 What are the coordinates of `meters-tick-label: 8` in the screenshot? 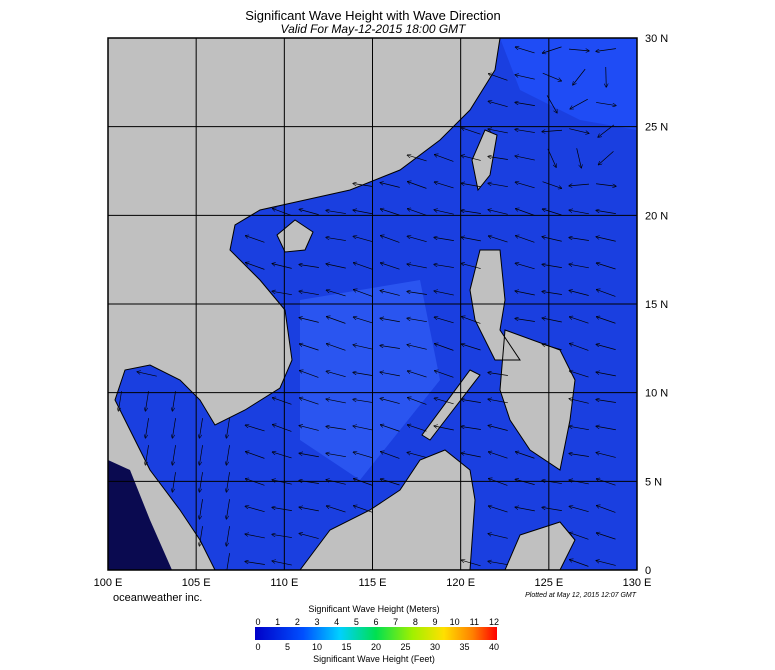 It's located at (415, 622).